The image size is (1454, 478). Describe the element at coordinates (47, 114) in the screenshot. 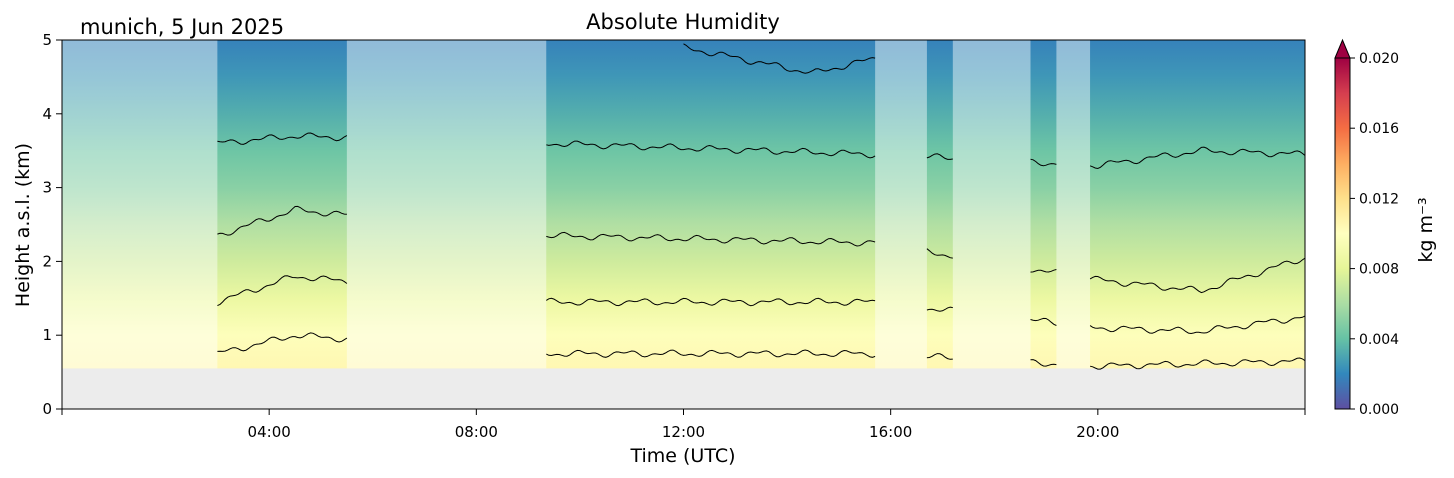

I see `y-tick-label: 4` at that location.